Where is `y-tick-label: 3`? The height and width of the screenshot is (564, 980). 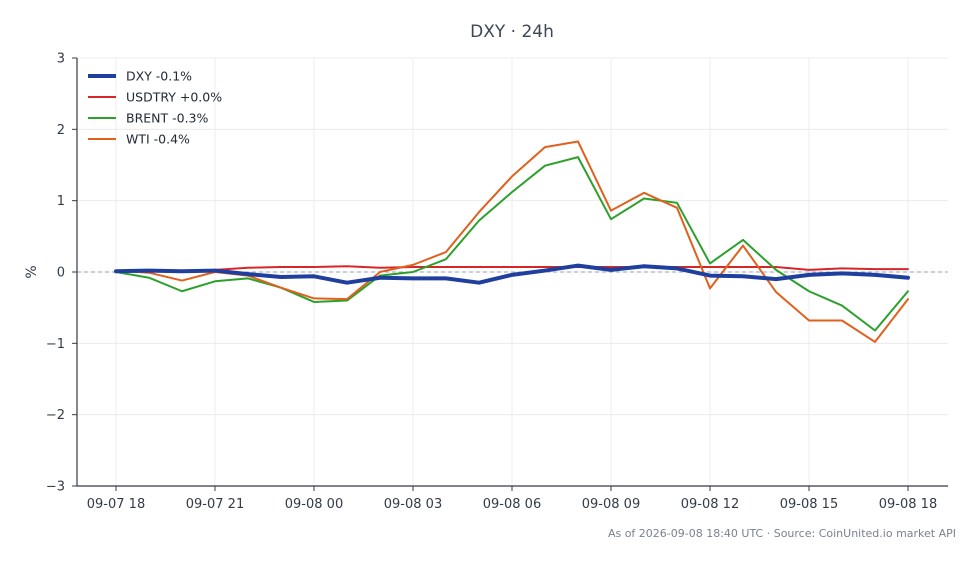
y-tick-label: 3 is located at coordinates (61, 59).